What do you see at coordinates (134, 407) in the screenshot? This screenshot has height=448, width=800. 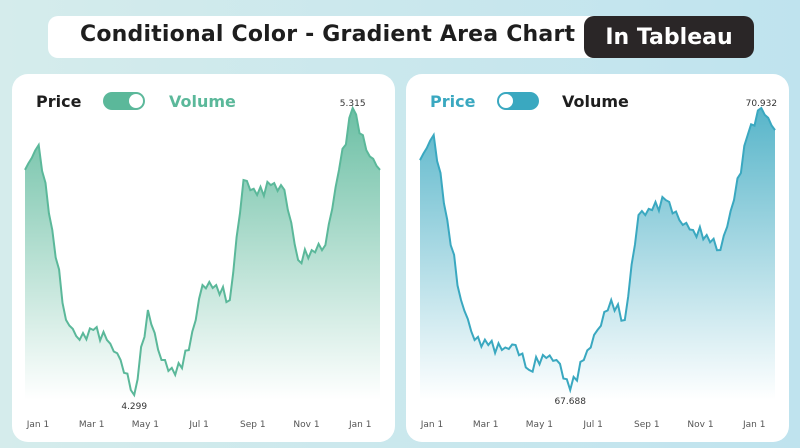 I see `min-label: 4.299` at bounding box center [134, 407].